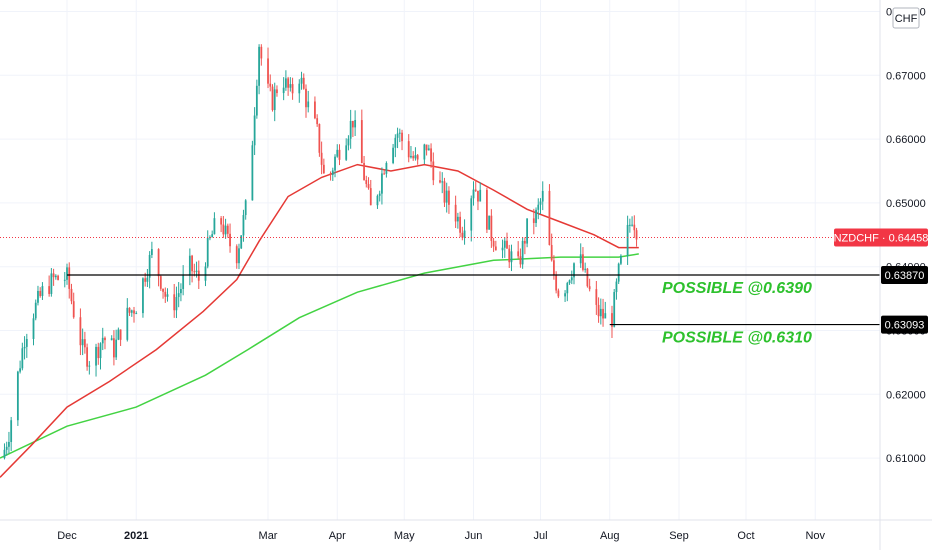 Image resolution: width=932 pixels, height=550 pixels. I want to click on currency-badge-box, so click(906, 18).